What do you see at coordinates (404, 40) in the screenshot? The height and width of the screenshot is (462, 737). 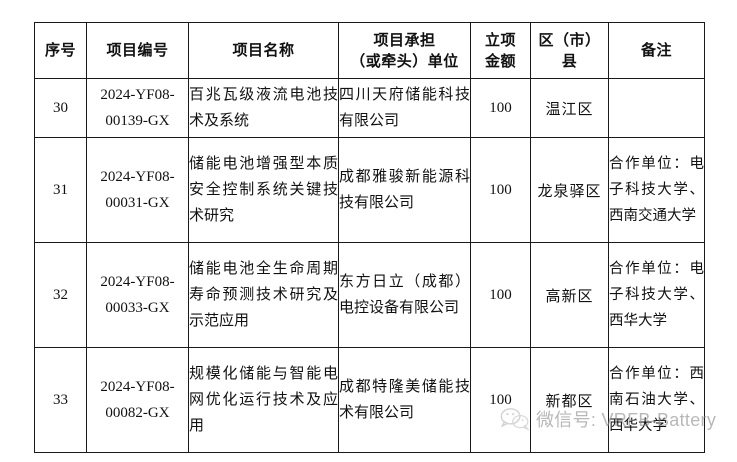 I see `header-undertaking-unit-line1: 项目承担` at bounding box center [404, 40].